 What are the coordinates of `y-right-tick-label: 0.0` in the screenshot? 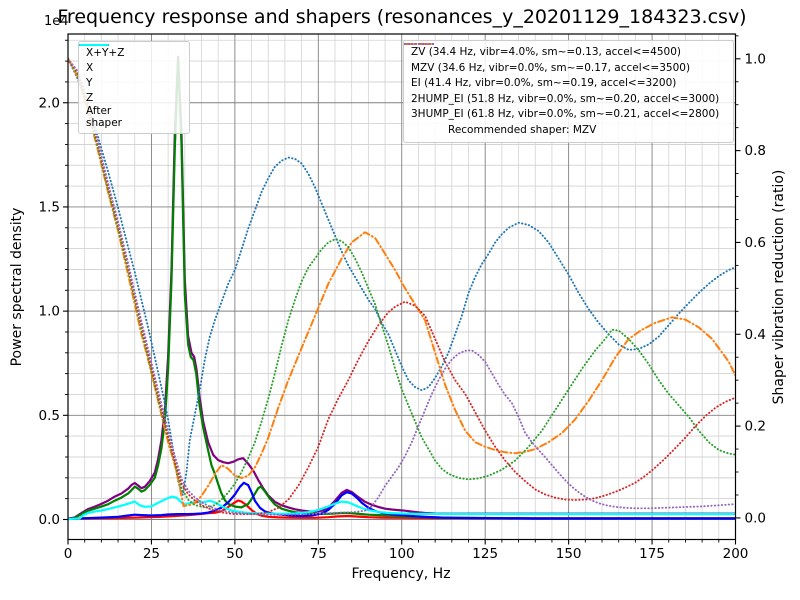 It's located at (755, 518).